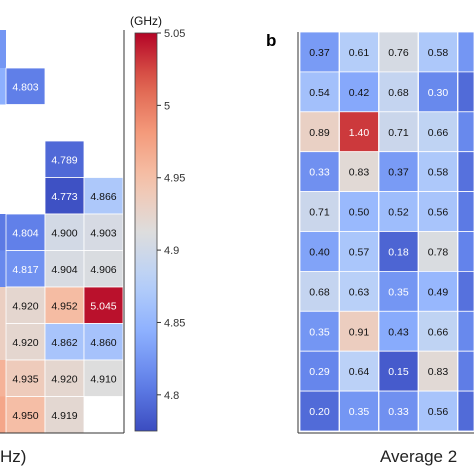 This screenshot has height=474, width=474. I want to click on colorbar-gradient, so click(146, 232).